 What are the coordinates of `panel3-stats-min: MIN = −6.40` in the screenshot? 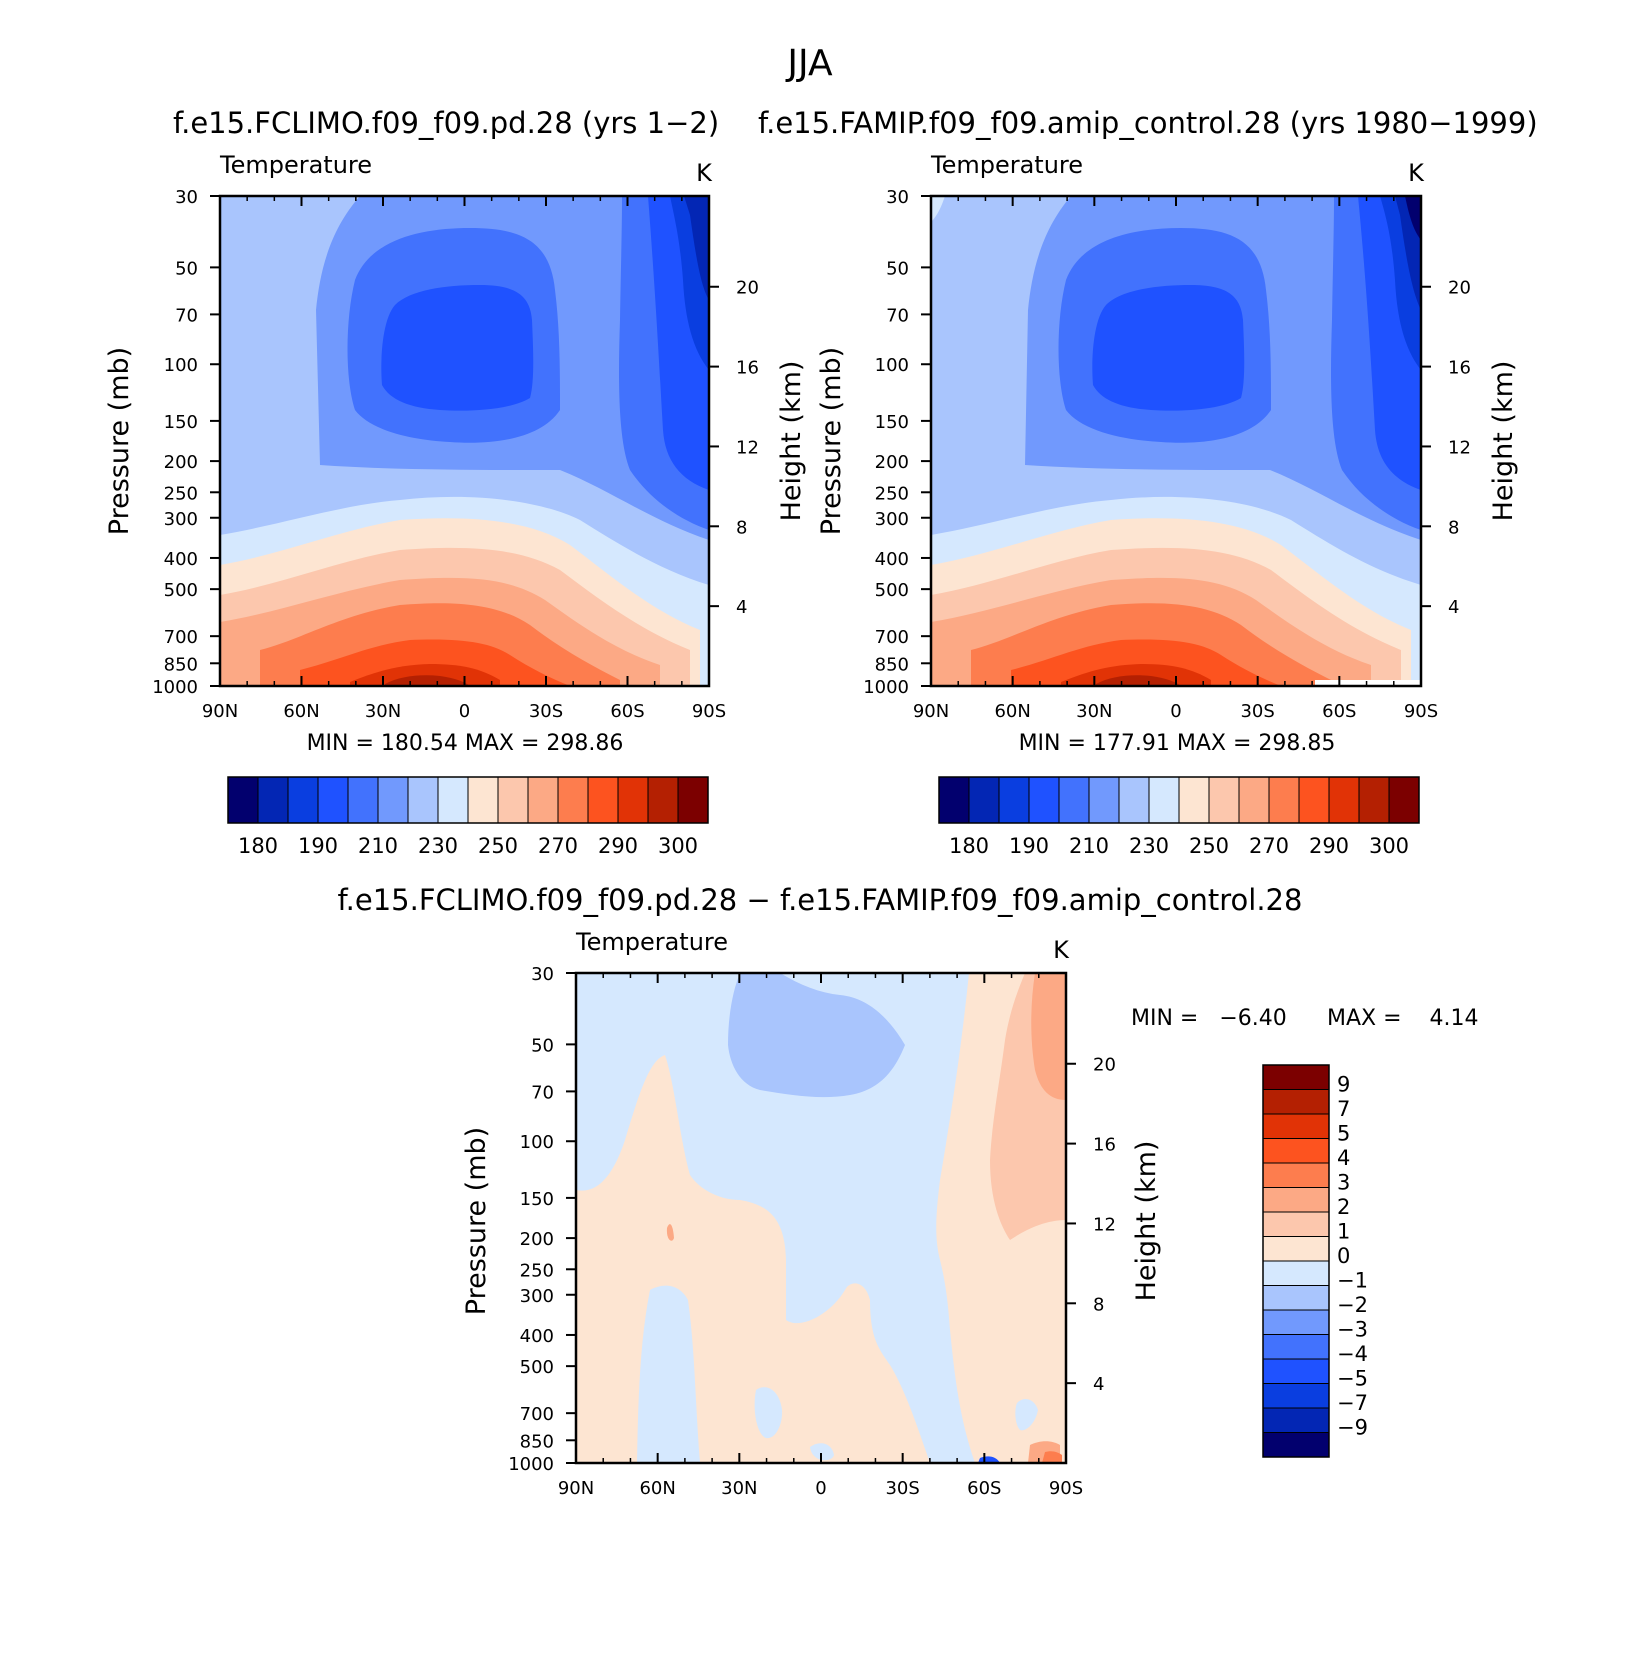 It's located at (1209, 1018).